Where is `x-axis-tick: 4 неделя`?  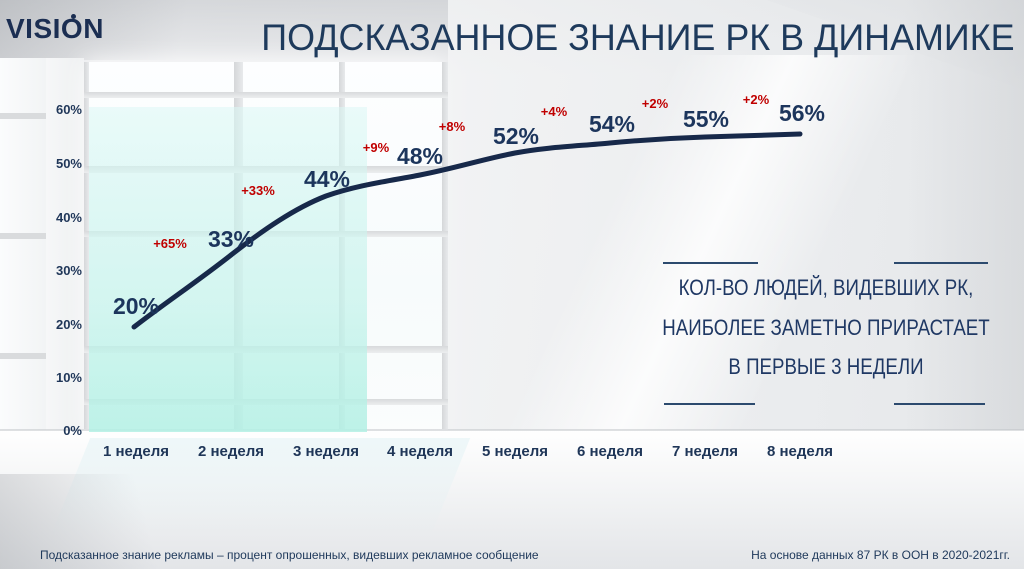
x-axis-tick: 4 неделя is located at coordinates (420, 451).